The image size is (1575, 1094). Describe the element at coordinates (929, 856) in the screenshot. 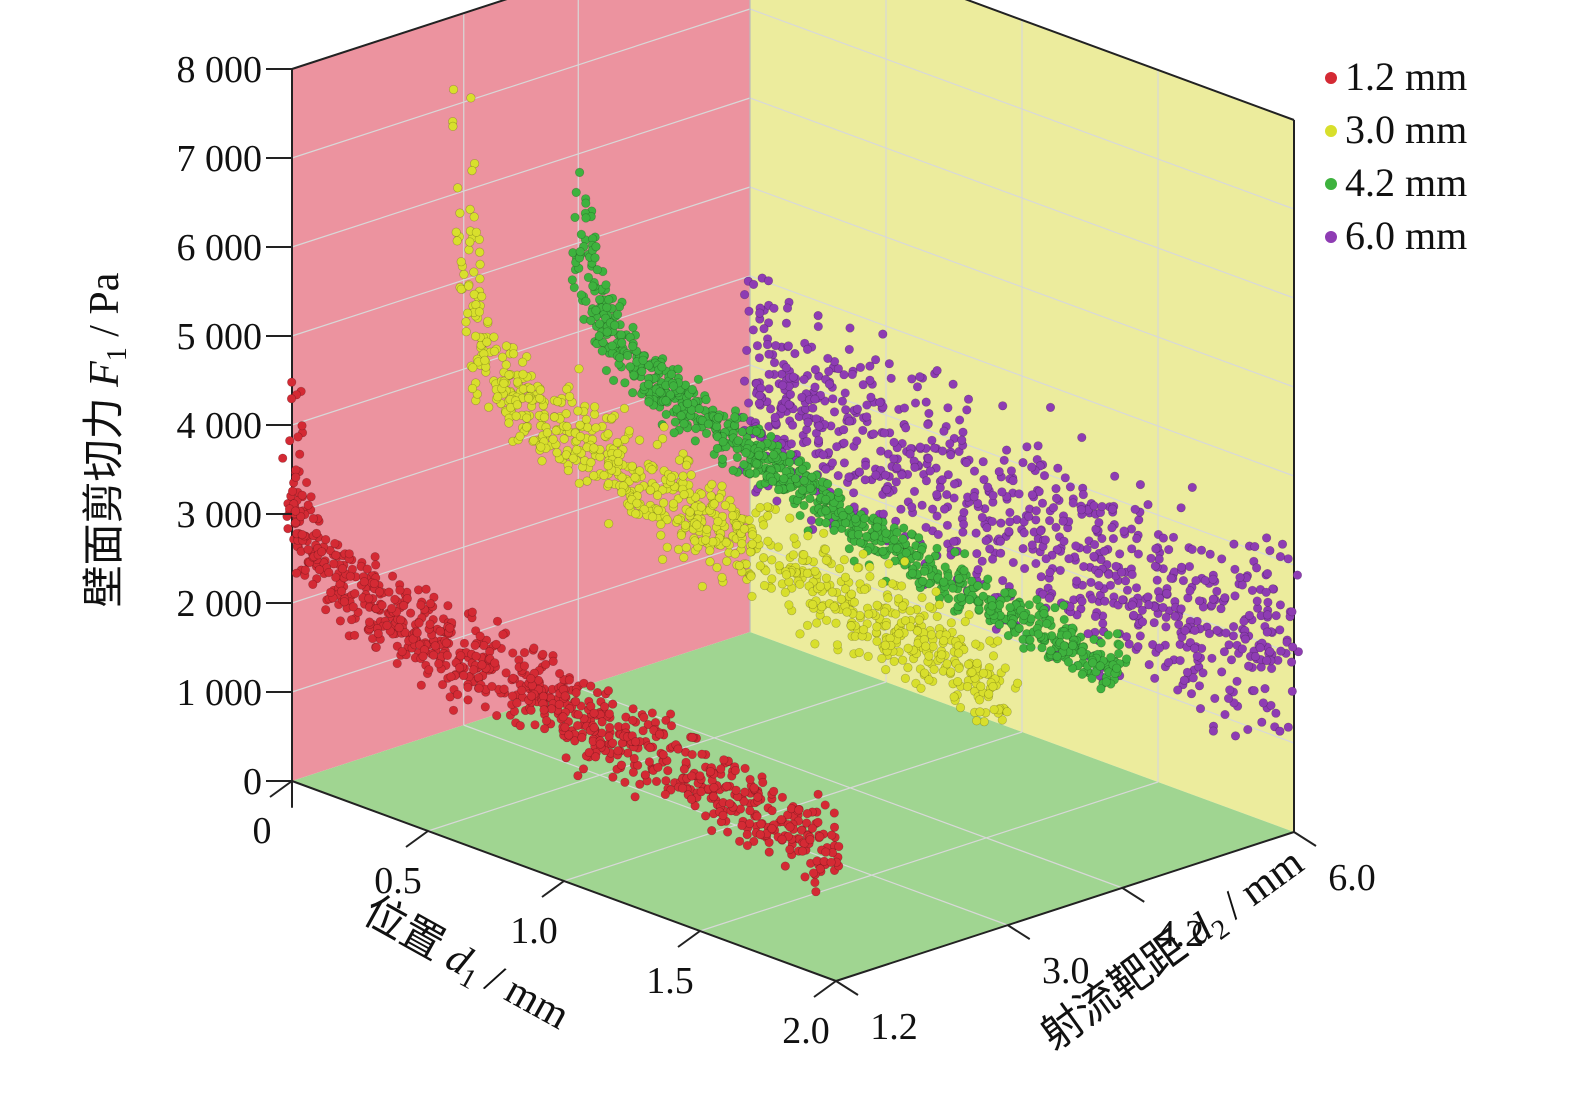

I see `grid-line-x-floor` at that location.